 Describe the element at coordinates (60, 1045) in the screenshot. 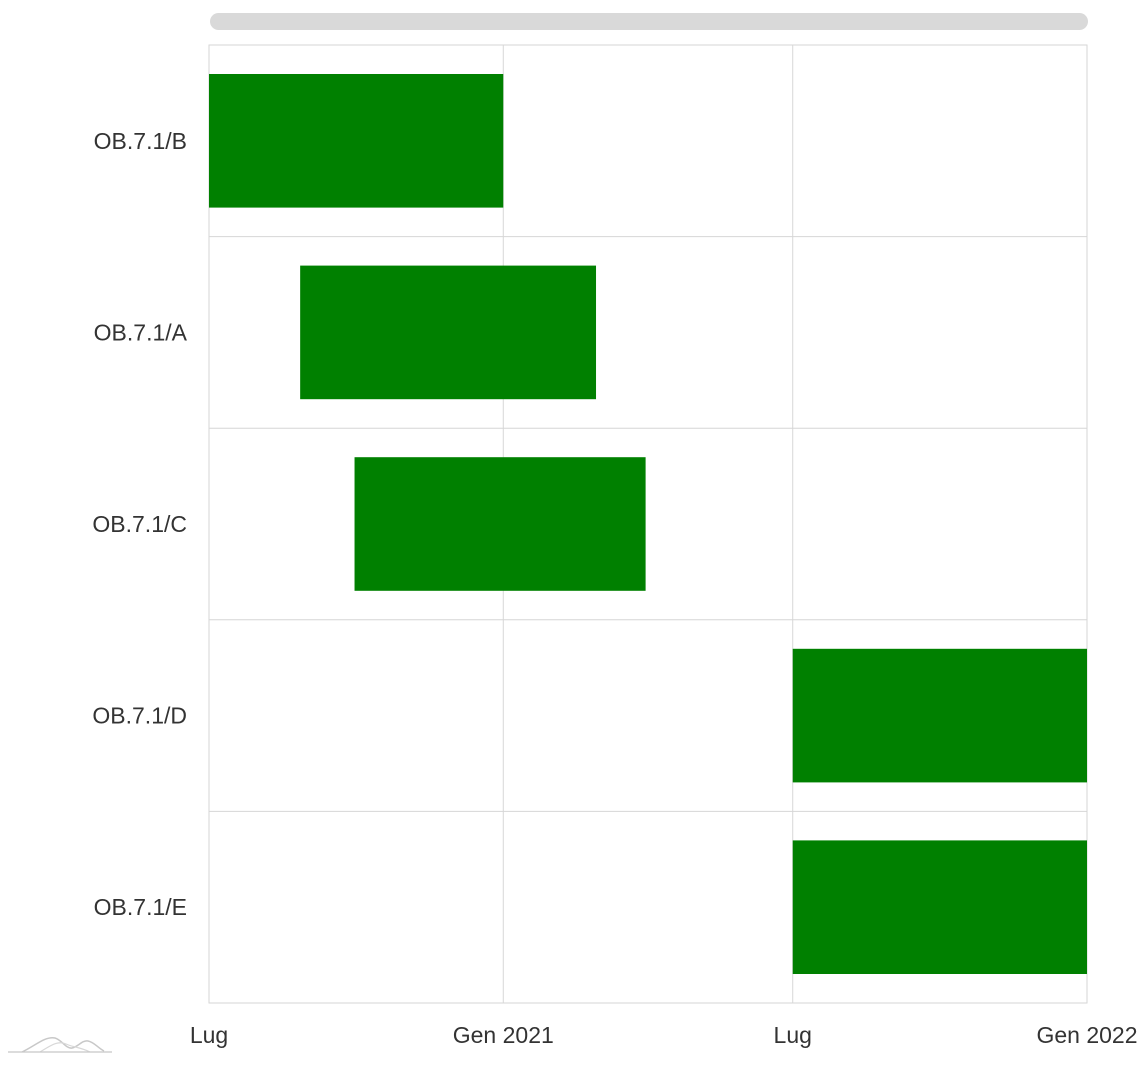

I see `chart-logo-icon` at that location.